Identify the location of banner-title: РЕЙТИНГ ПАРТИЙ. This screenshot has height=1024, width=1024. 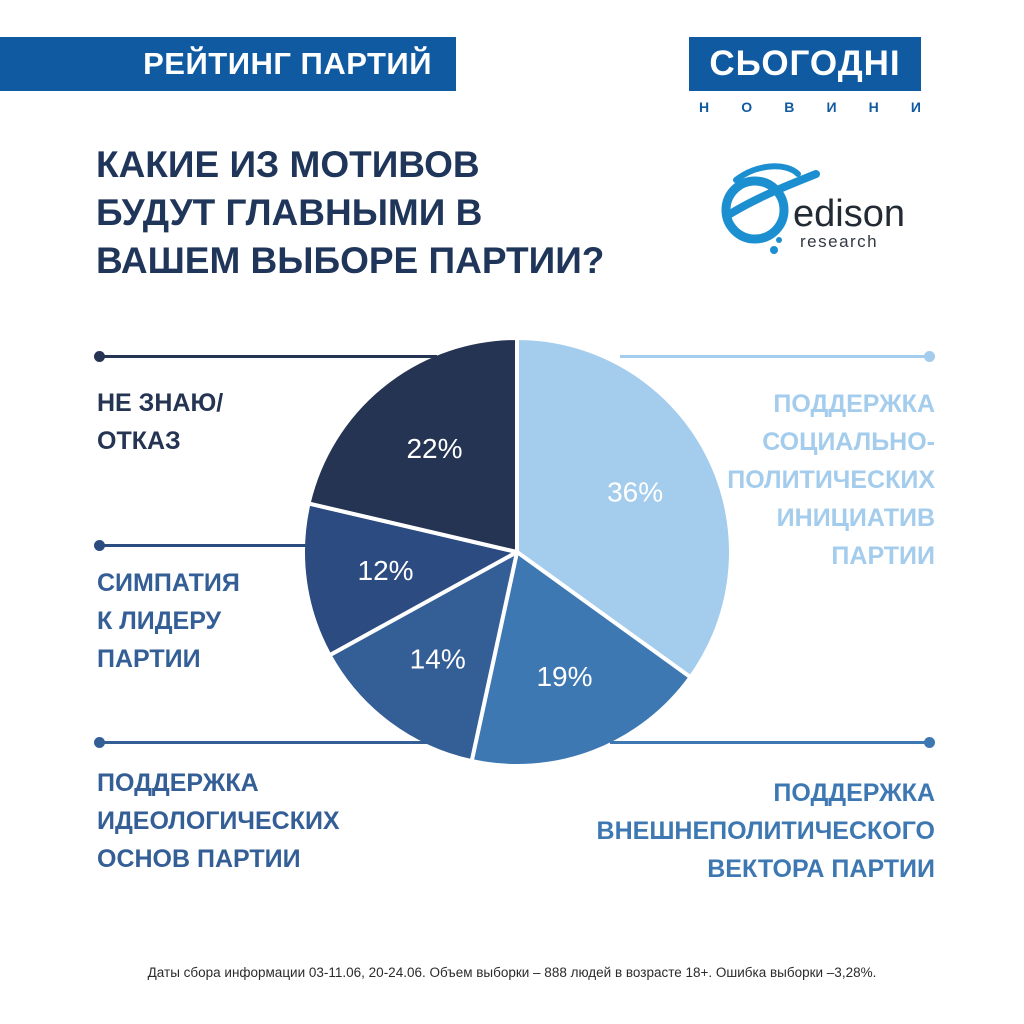
(287, 63).